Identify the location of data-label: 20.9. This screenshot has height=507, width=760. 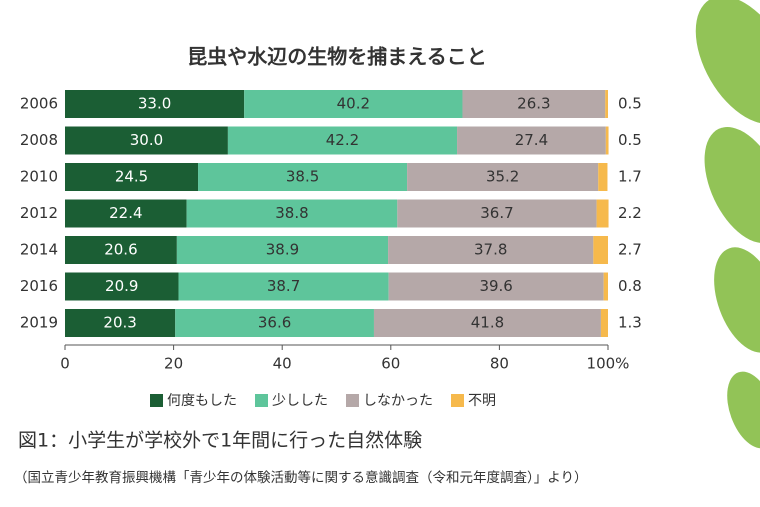
(121, 286).